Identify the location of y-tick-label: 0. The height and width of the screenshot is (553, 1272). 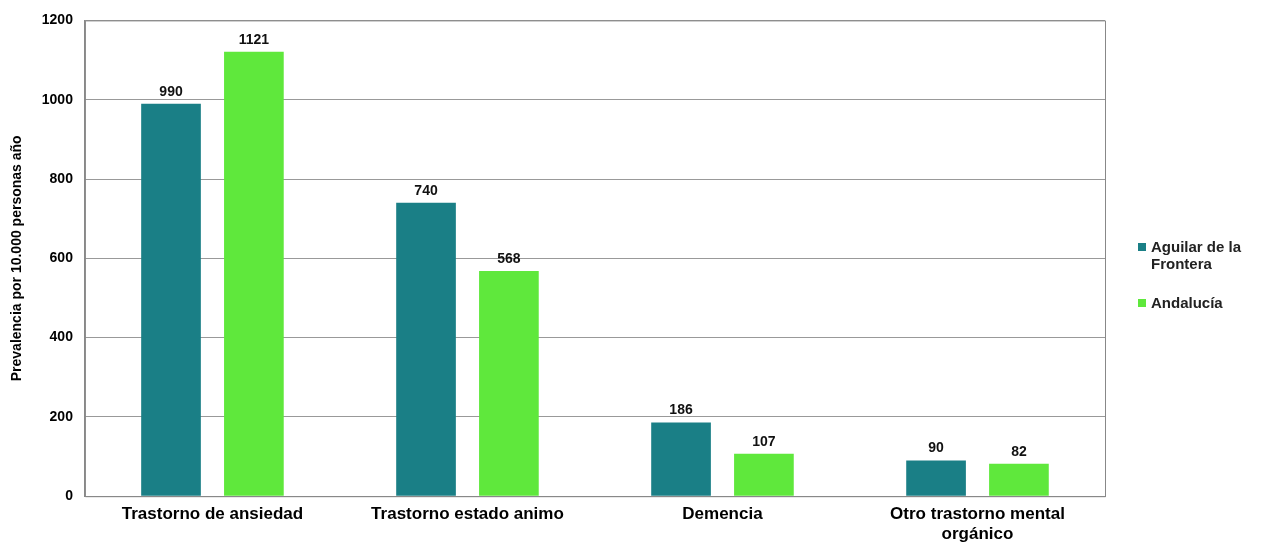
(69, 495).